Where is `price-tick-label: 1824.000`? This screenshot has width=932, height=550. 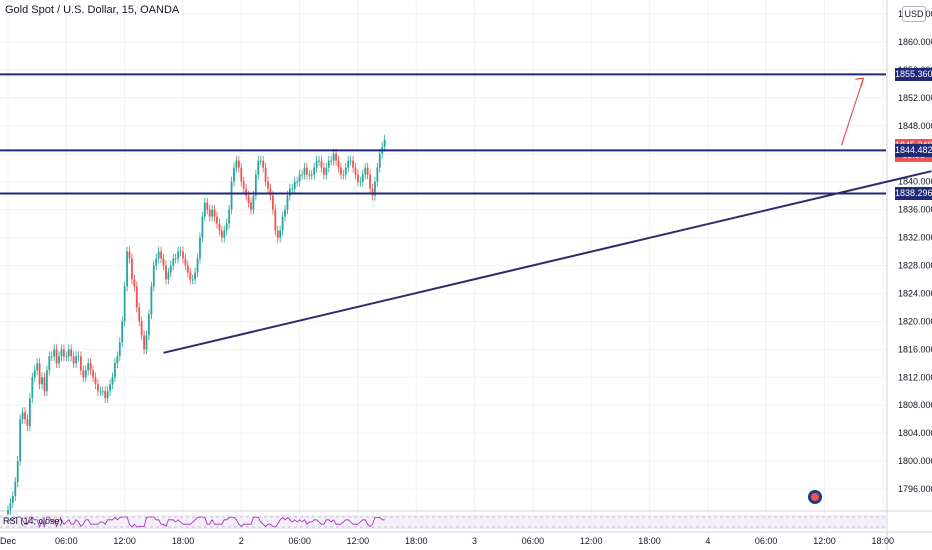
price-tick-label: 1824.000 is located at coordinates (915, 293).